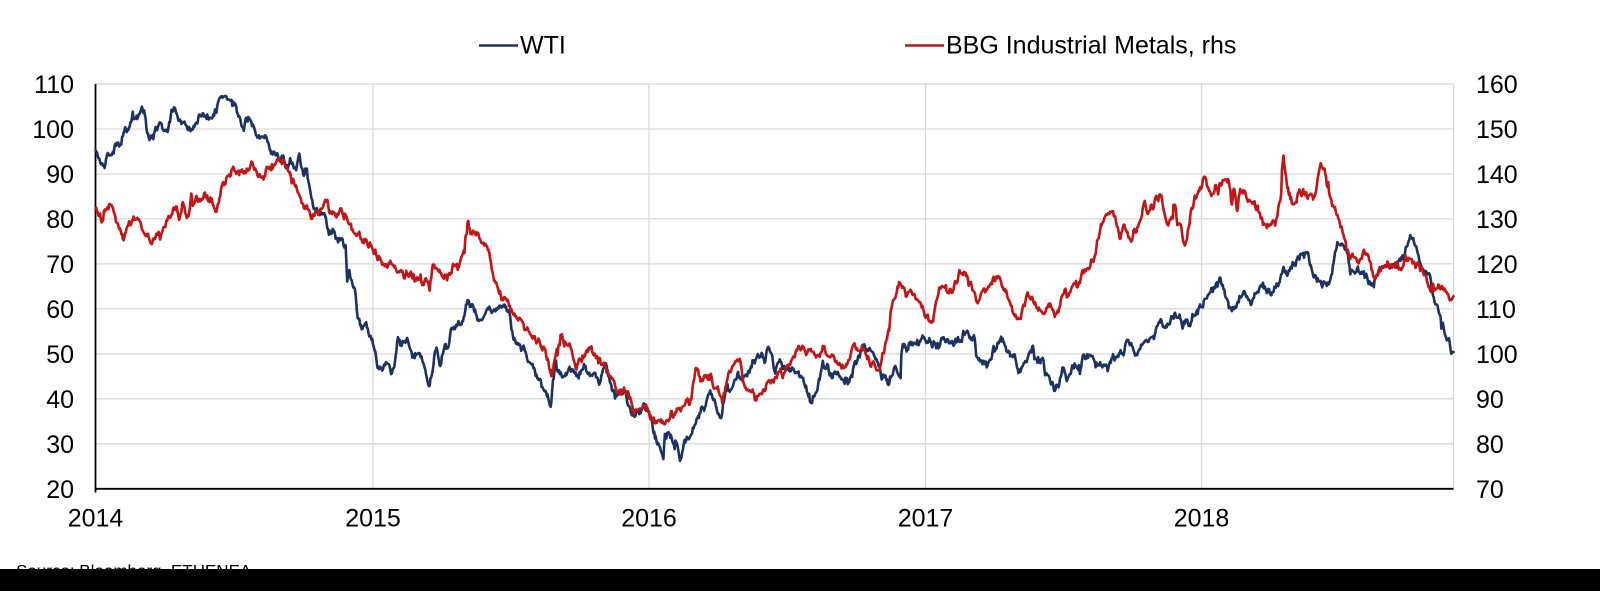 The width and height of the screenshot is (1600, 596). I want to click on svg-text: BBG Industrial Metals, rhs, so click(1091, 46).